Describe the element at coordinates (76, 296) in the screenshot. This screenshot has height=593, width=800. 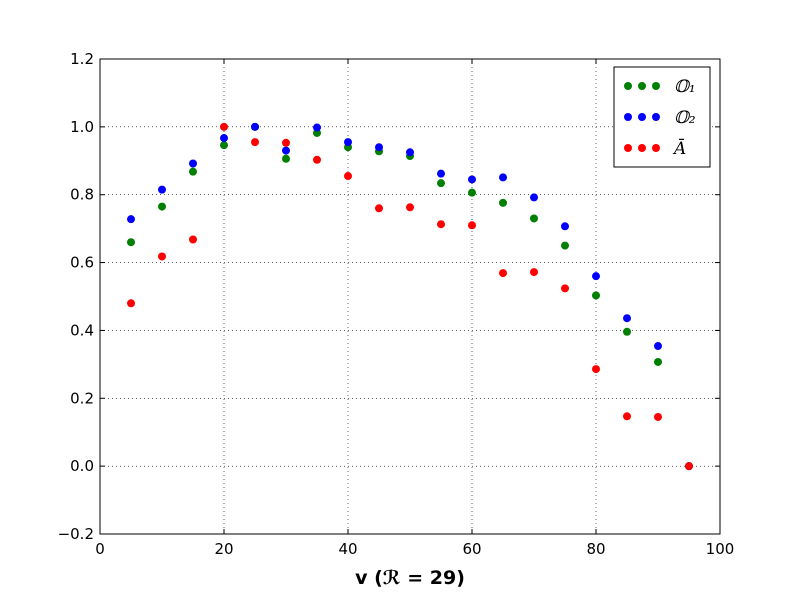
I see `y-tick-labels: −0.2 0.0 0.2 0.4 0.6 0.8 1.0 1.2` at that location.